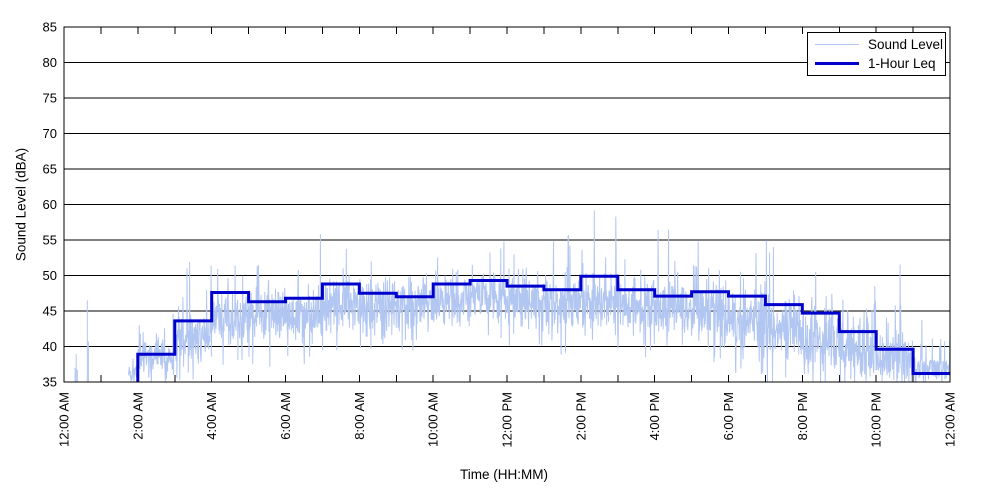 This screenshot has width=1000, height=500. What do you see at coordinates (285, 416) in the screenshot?
I see `x-tick-label: 6:00 AM` at bounding box center [285, 416].